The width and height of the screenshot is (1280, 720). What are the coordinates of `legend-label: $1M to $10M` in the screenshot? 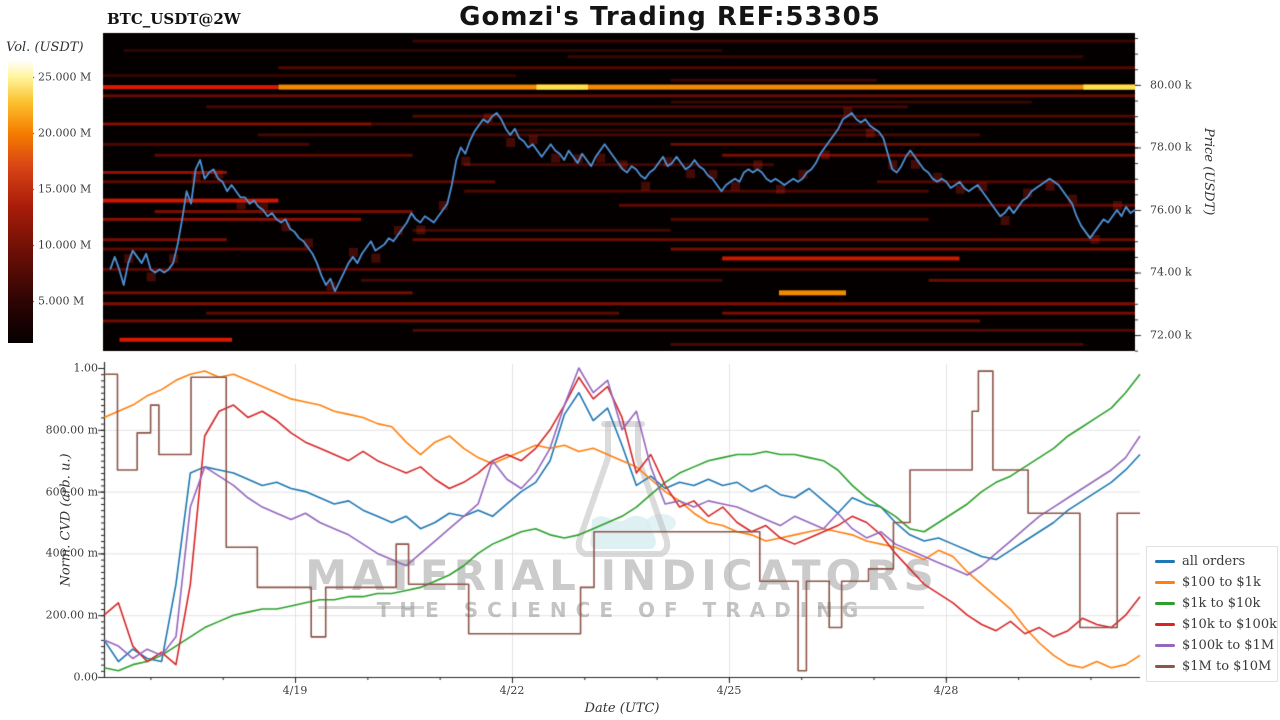 It's located at (1227, 666).